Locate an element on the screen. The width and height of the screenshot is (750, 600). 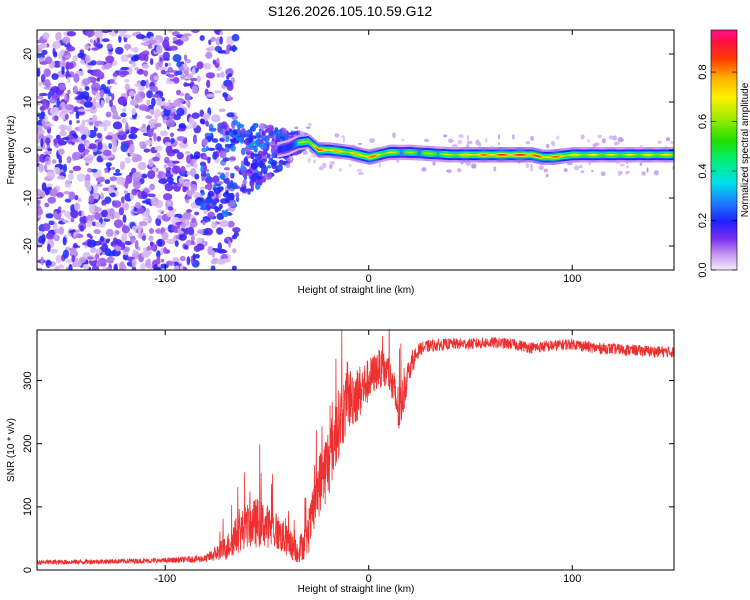
snr-xtick-label: -100 is located at coordinates (165, 579).